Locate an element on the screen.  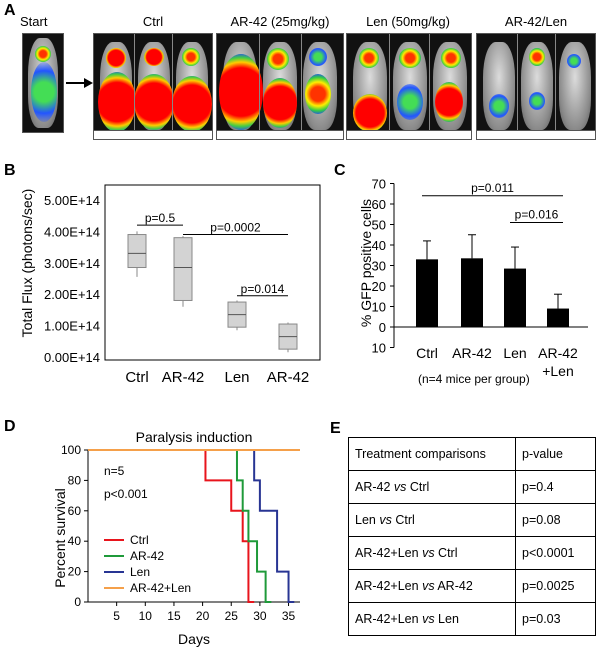
panel-b-label: B is located at coordinates (10, 170).